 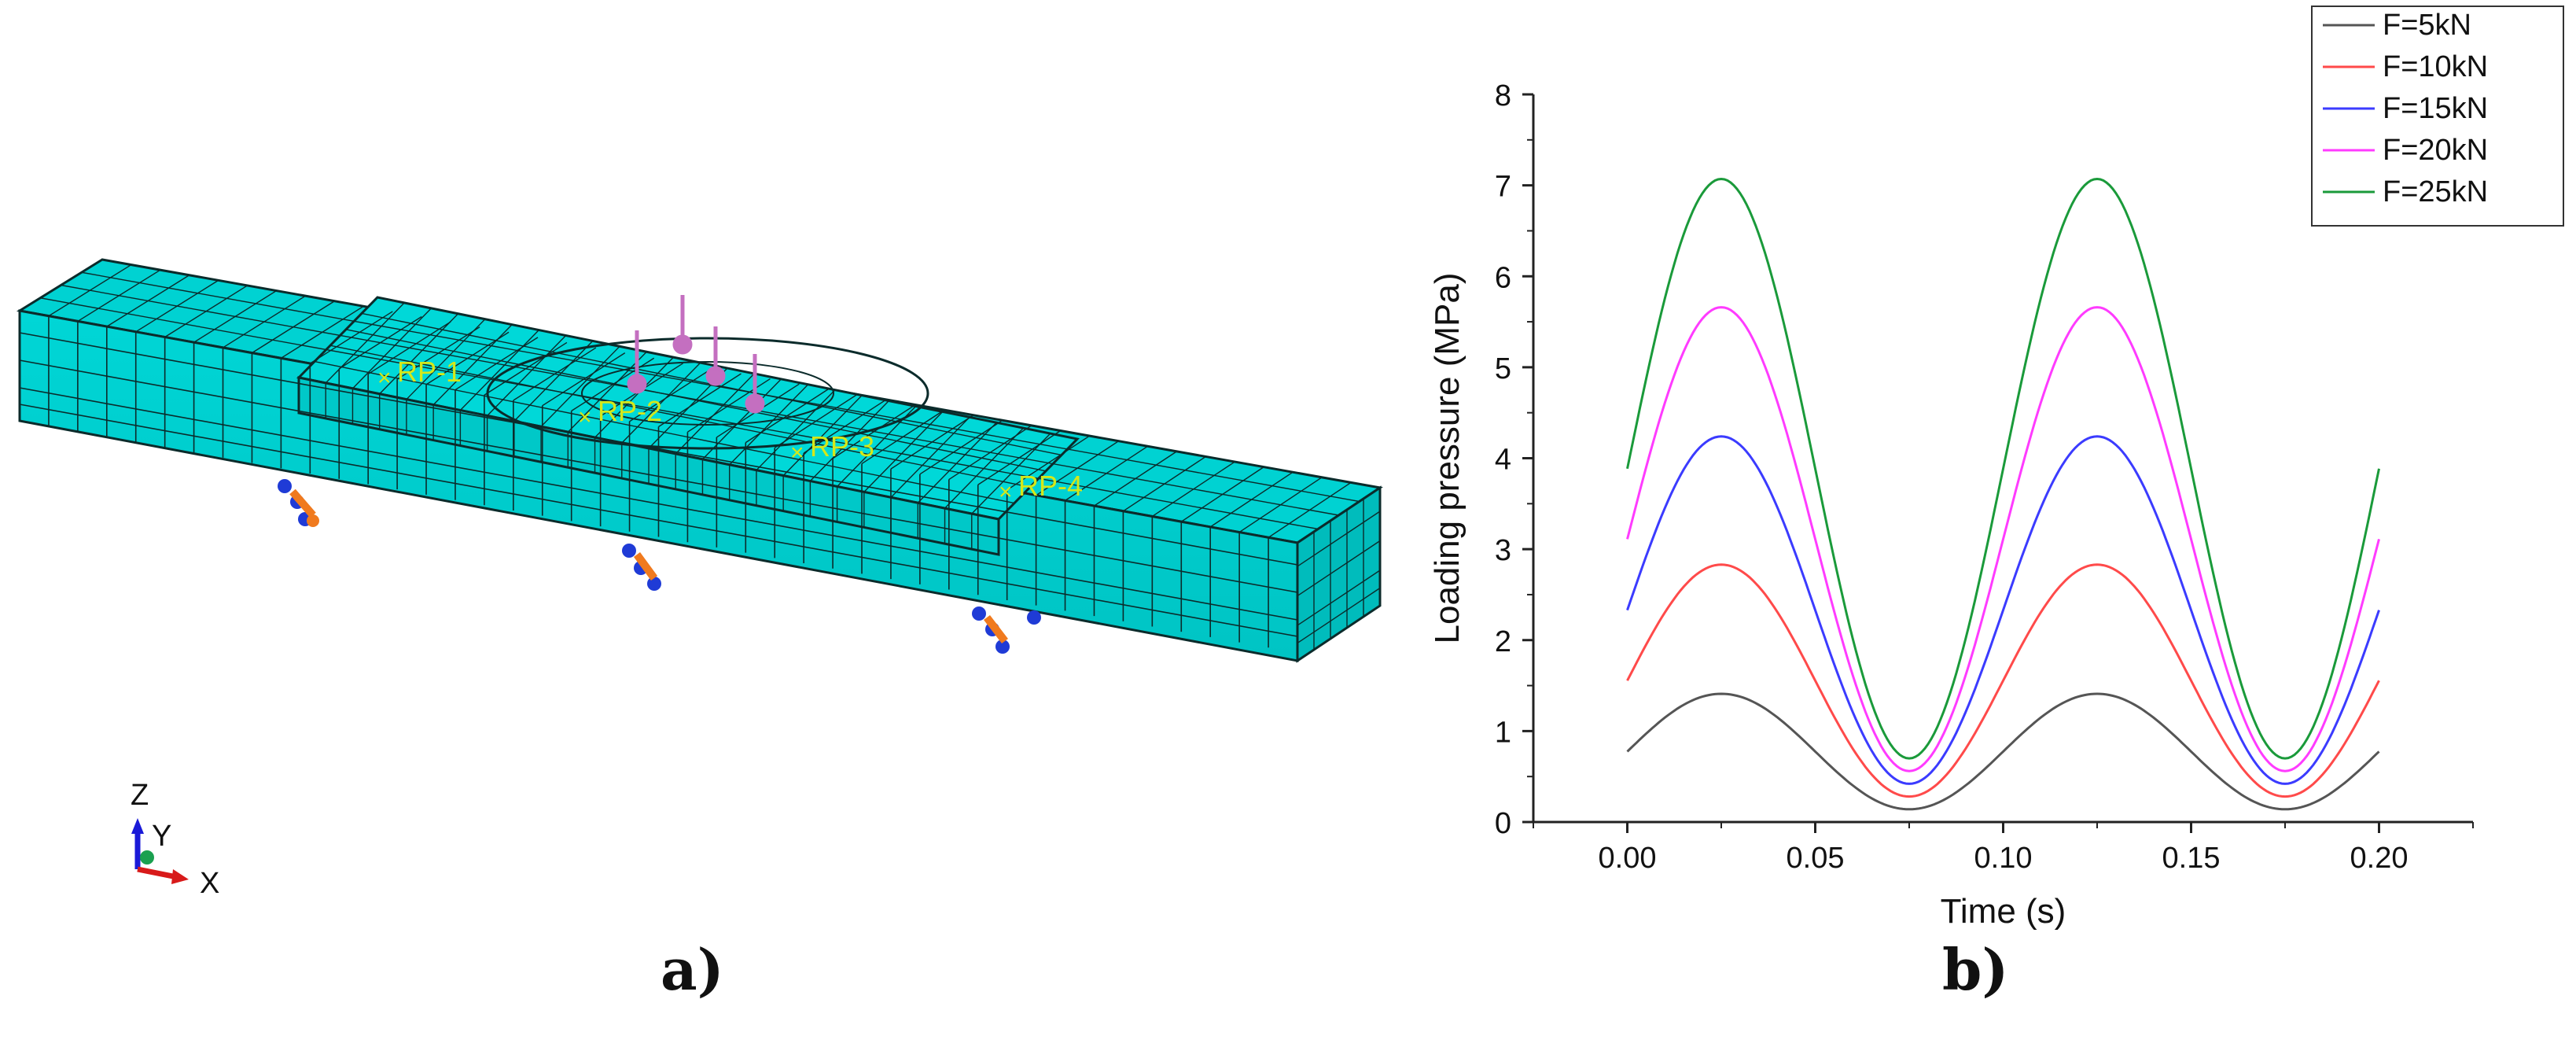 I want to click on x-tick-label: 0.05, so click(x=1816, y=858).